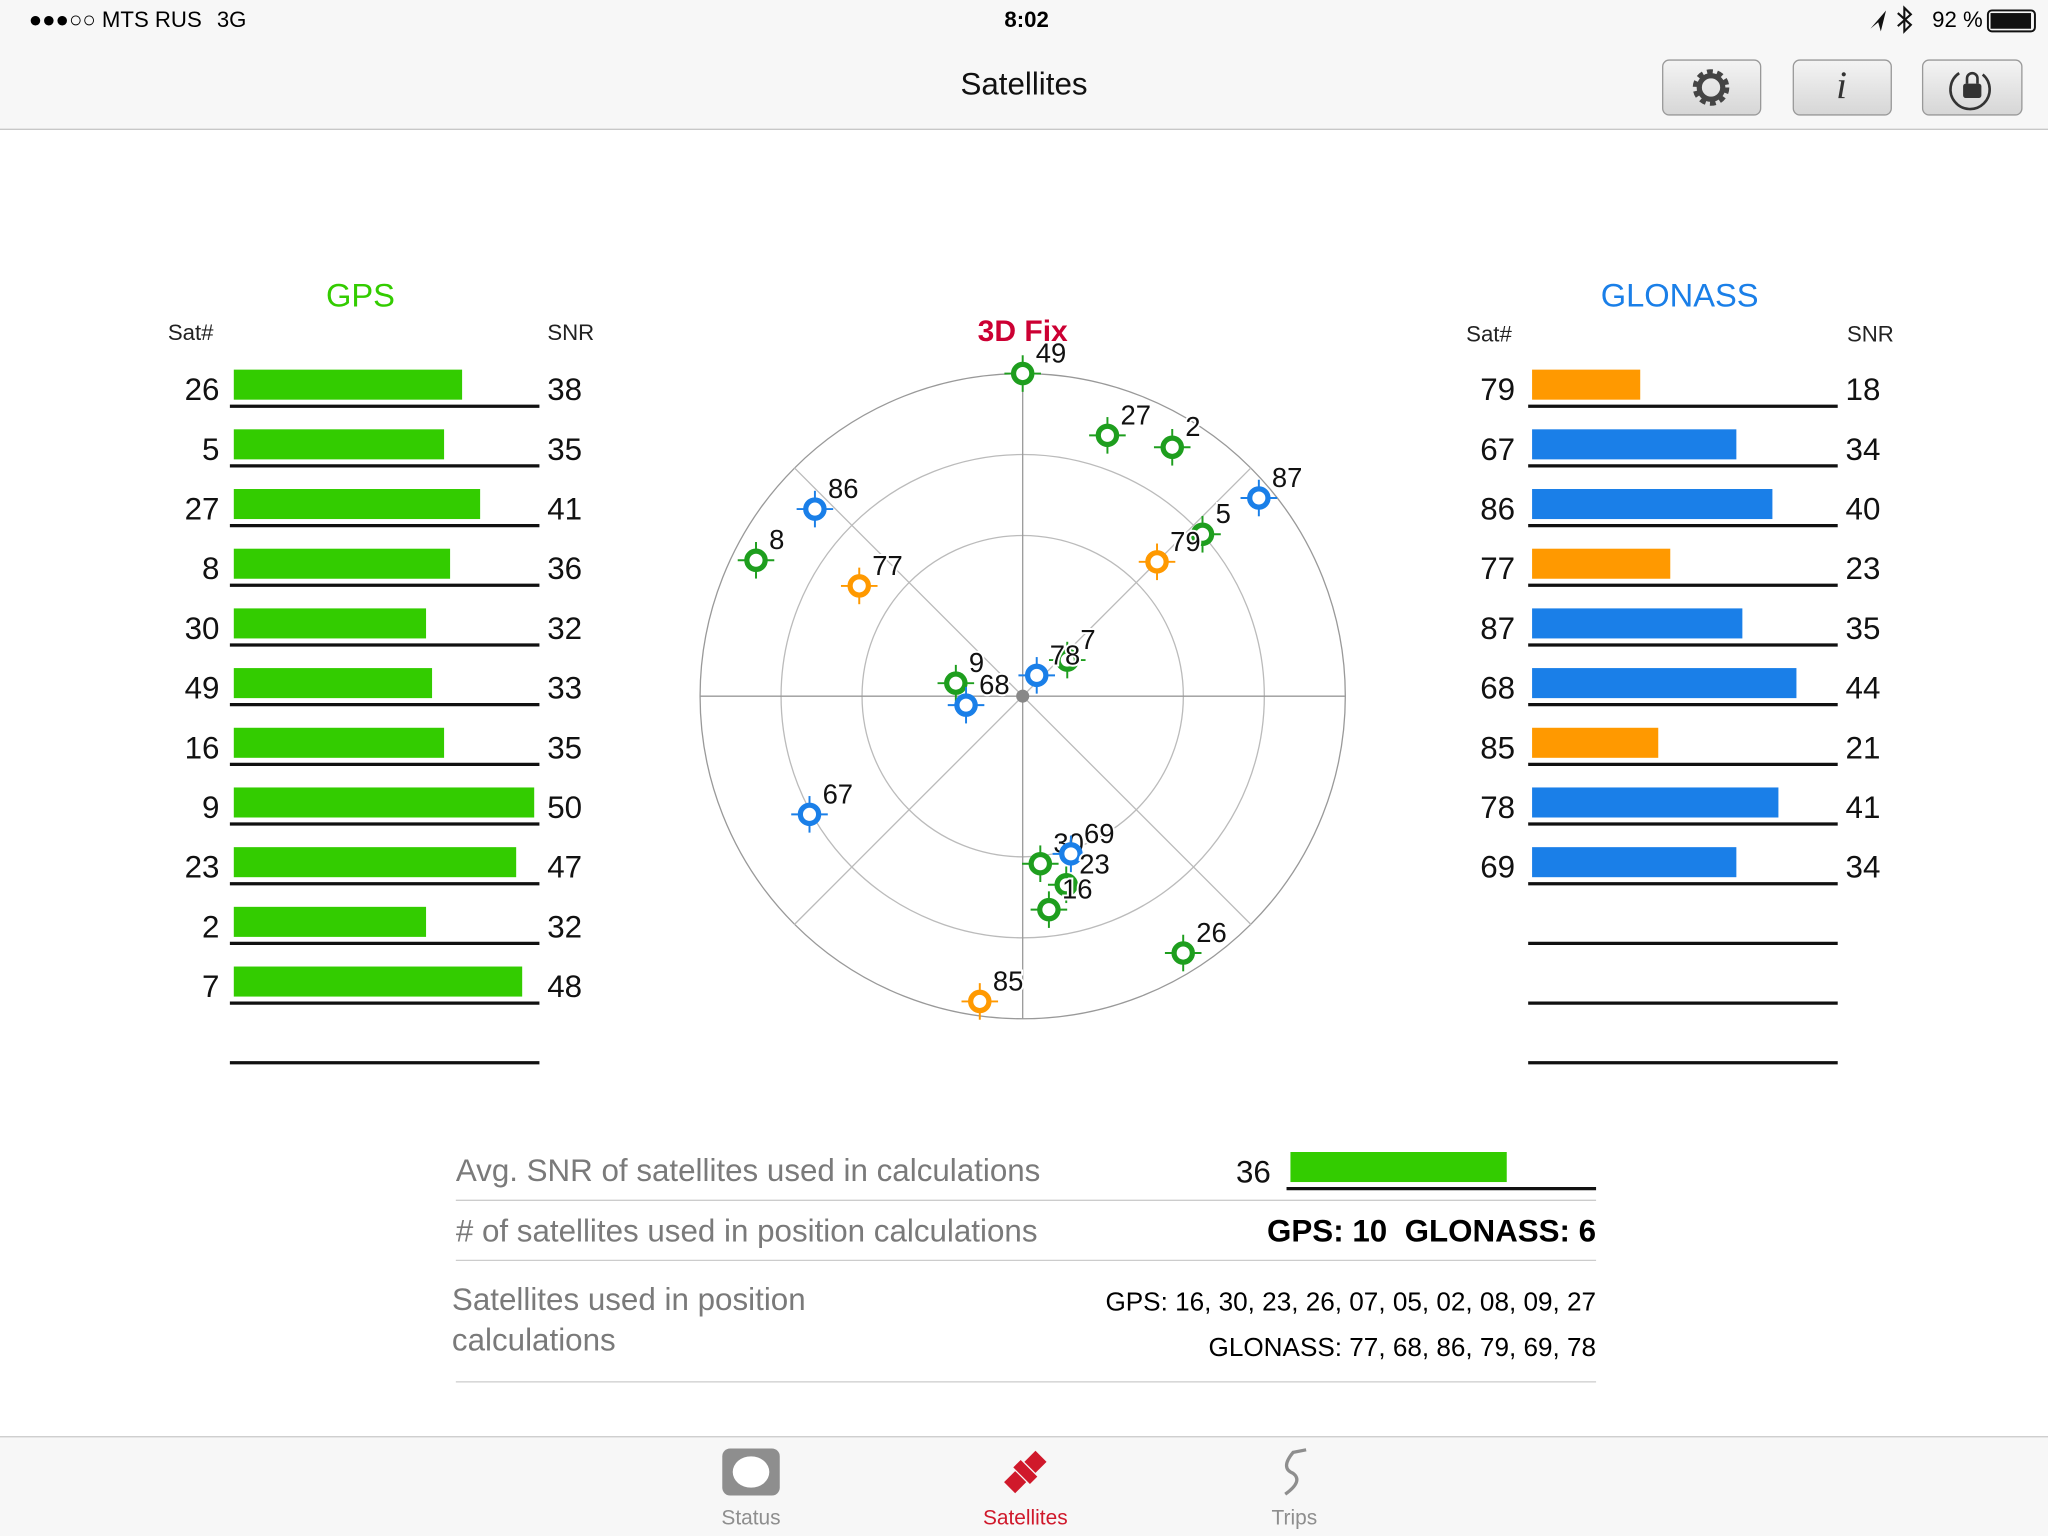 Image resolution: width=2048 pixels, height=1536 pixels. What do you see at coordinates (1087, 639) in the screenshot?
I see `satellite-label: 7` at bounding box center [1087, 639].